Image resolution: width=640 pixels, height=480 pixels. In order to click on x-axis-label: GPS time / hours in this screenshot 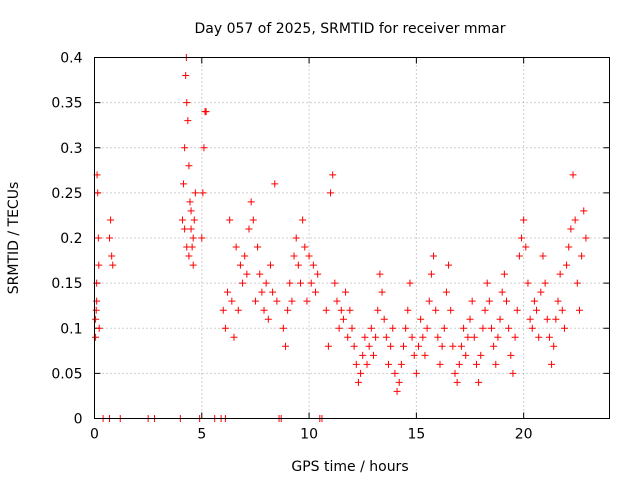, I will do `click(349, 467)`.